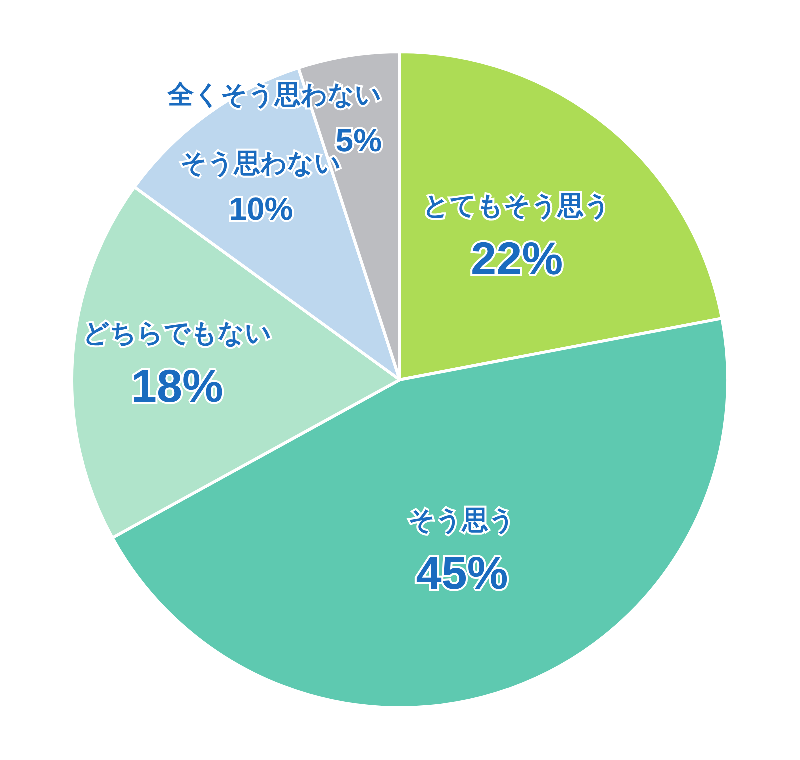 Image resolution: width=800 pixels, height=760 pixels. Describe the element at coordinates (517, 206) in the screenshot. I see `slice-label: とてもそう思う` at that location.